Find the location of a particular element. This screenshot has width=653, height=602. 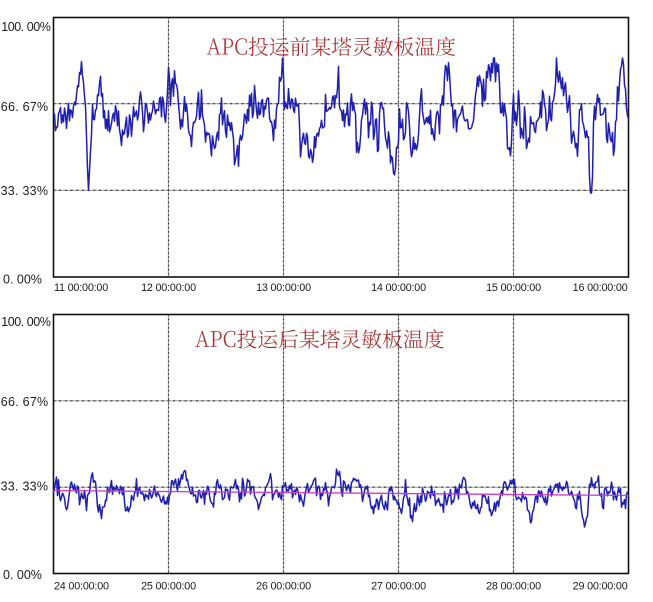

svg-text: 11 00:00:00 is located at coordinates (81, 288).